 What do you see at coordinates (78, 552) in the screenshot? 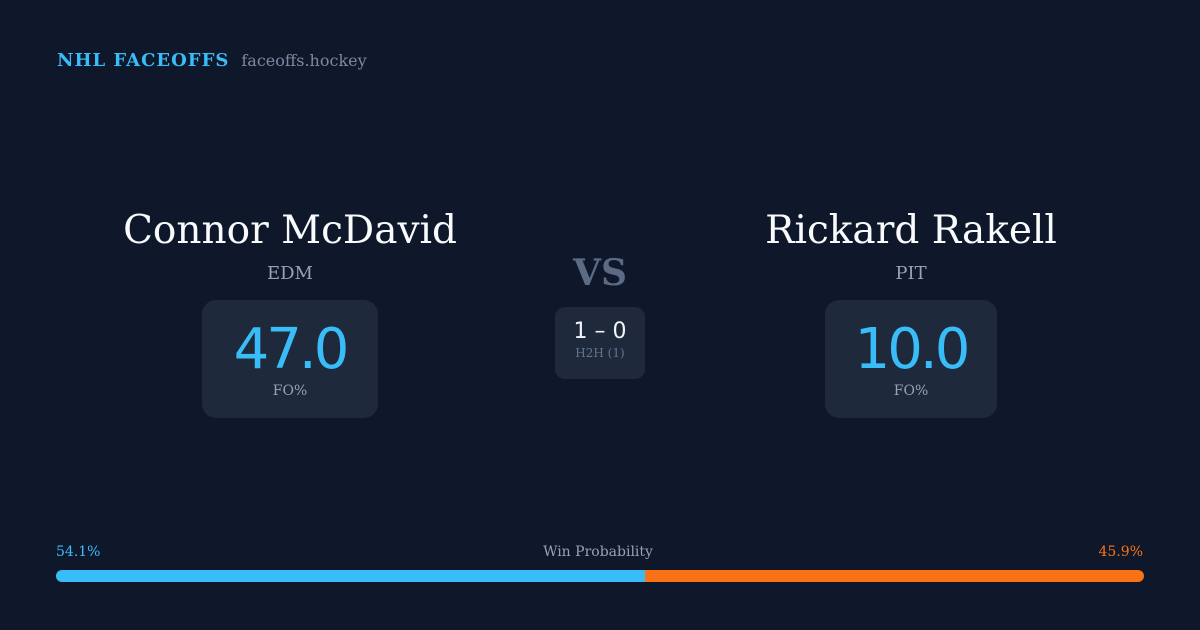
I see `win-prob-left: 54.1%` at bounding box center [78, 552].